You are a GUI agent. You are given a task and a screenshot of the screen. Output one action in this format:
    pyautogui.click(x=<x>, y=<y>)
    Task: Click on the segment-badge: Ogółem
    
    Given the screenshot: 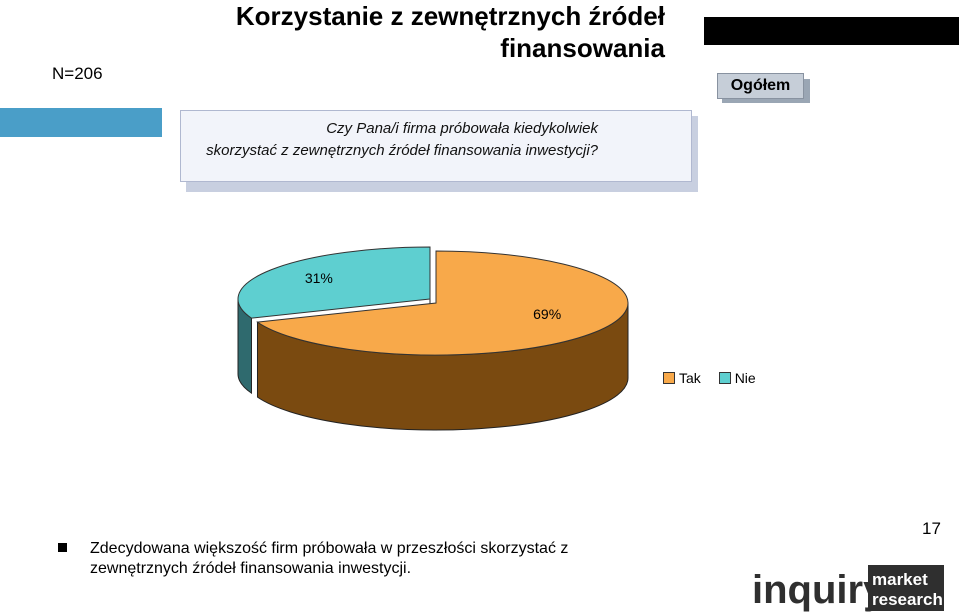 What is the action you would take?
    pyautogui.click(x=760, y=86)
    